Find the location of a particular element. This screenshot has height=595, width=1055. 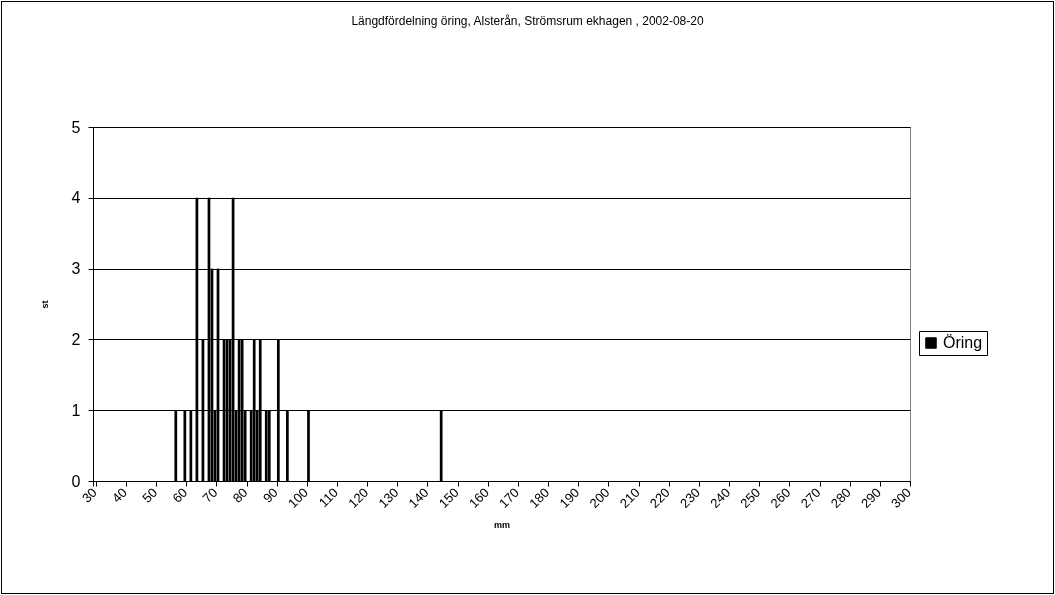

x-tick-label: 250 is located at coordinates (750, 497).